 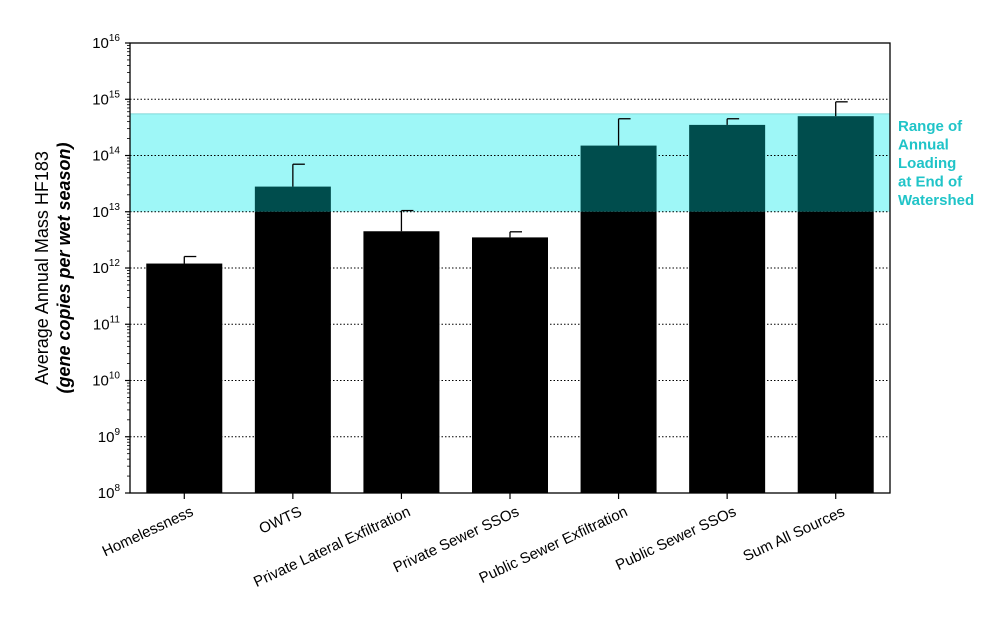 I want to click on y-tick-label: 10¹⁵, so click(x=106, y=98).